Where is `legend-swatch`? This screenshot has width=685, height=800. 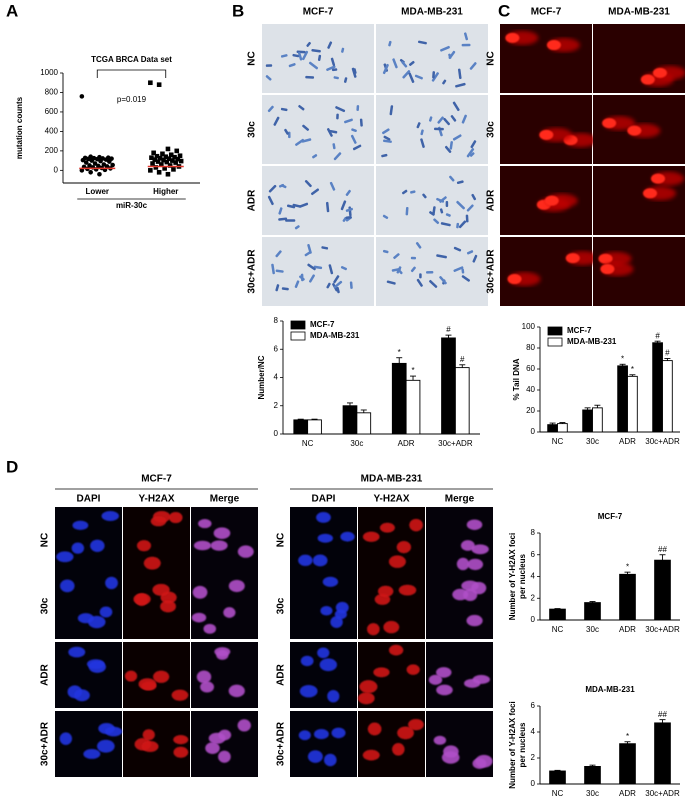 legend-swatch is located at coordinates (298, 336).